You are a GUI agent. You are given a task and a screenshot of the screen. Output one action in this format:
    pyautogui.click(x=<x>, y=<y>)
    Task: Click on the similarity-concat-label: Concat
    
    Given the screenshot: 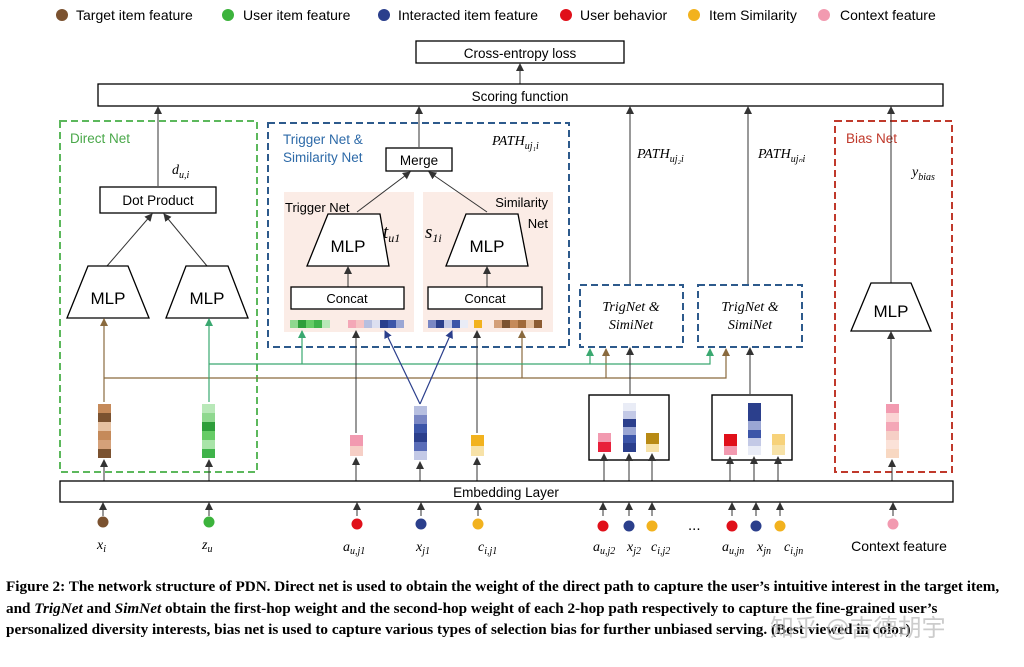 What is the action you would take?
    pyautogui.click(x=485, y=298)
    